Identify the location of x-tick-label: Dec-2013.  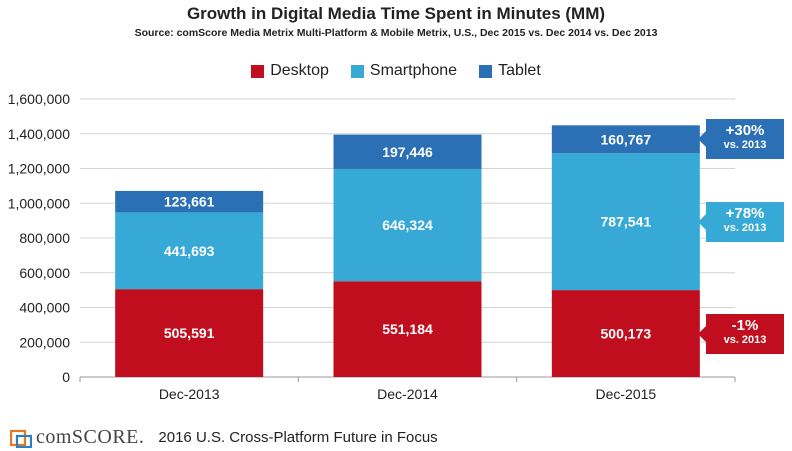
(189, 394).